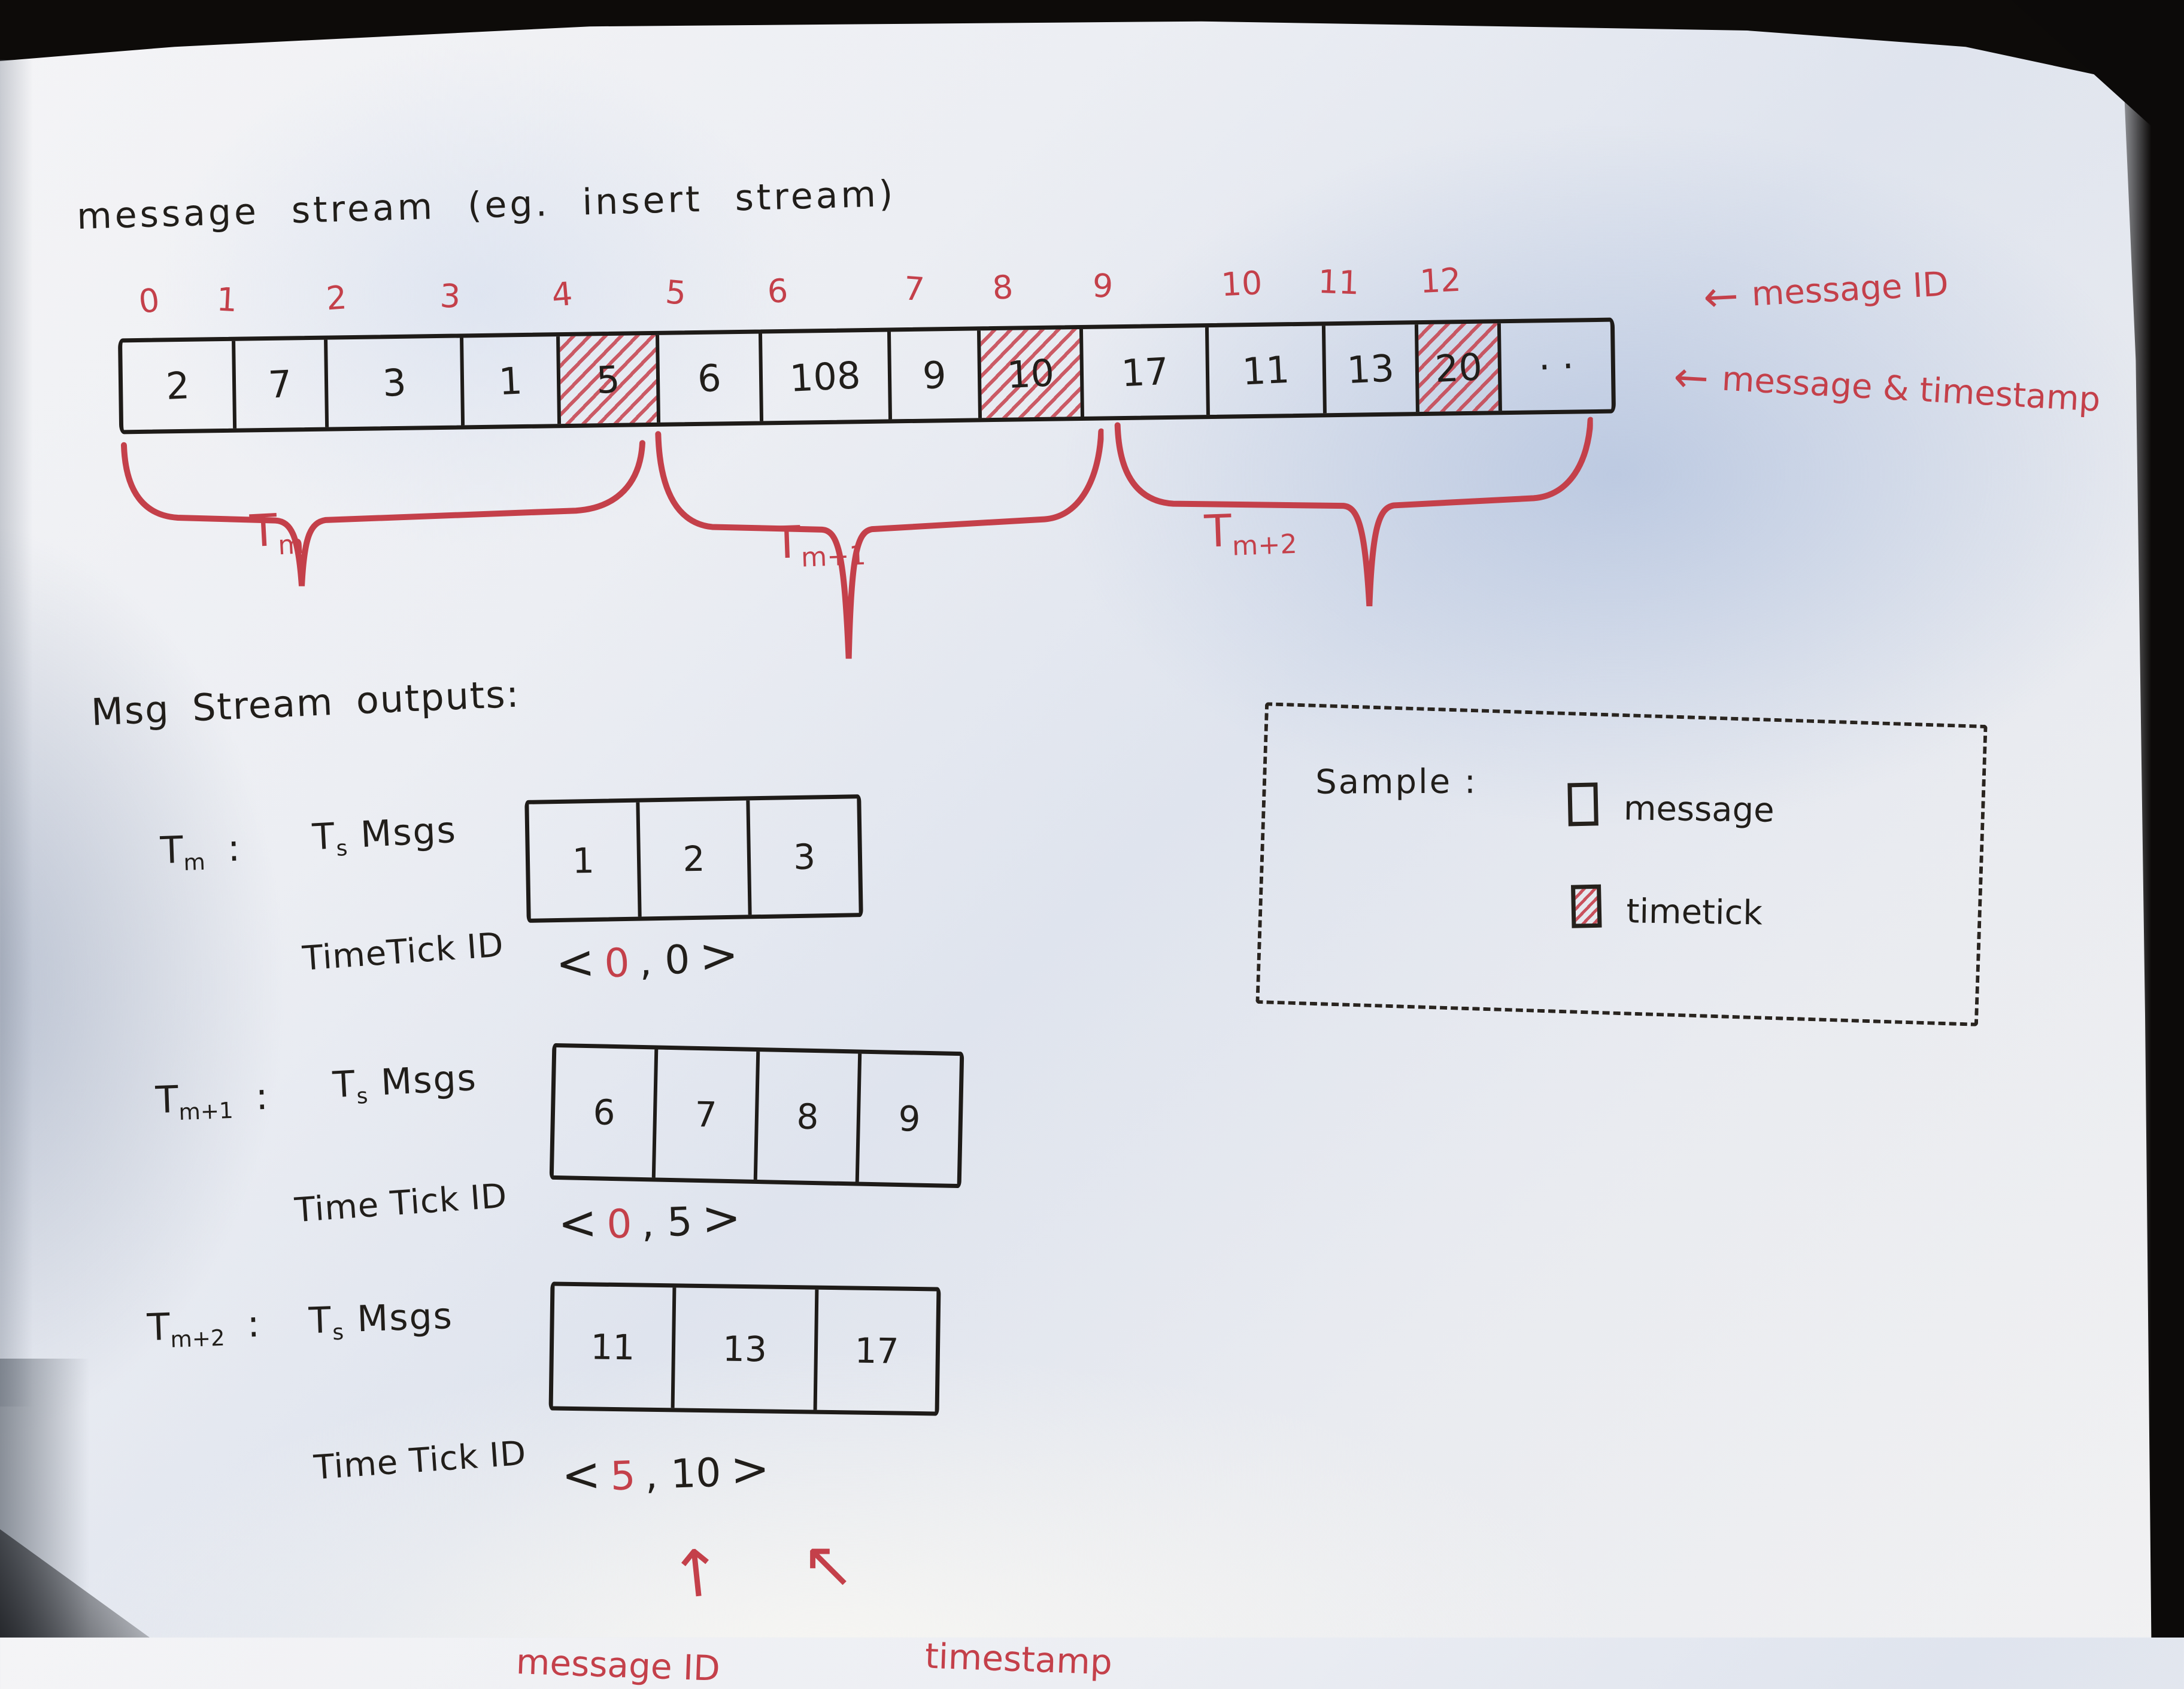 Image resolution: width=2184 pixels, height=1689 pixels. I want to click on msg-cell-value: 2, so click(694, 858).